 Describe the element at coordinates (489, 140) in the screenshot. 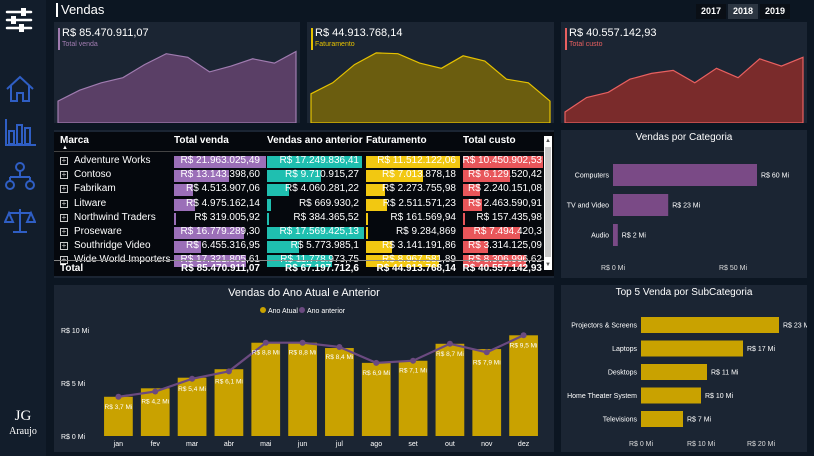

I see `header-total-custo: Total custo` at that location.